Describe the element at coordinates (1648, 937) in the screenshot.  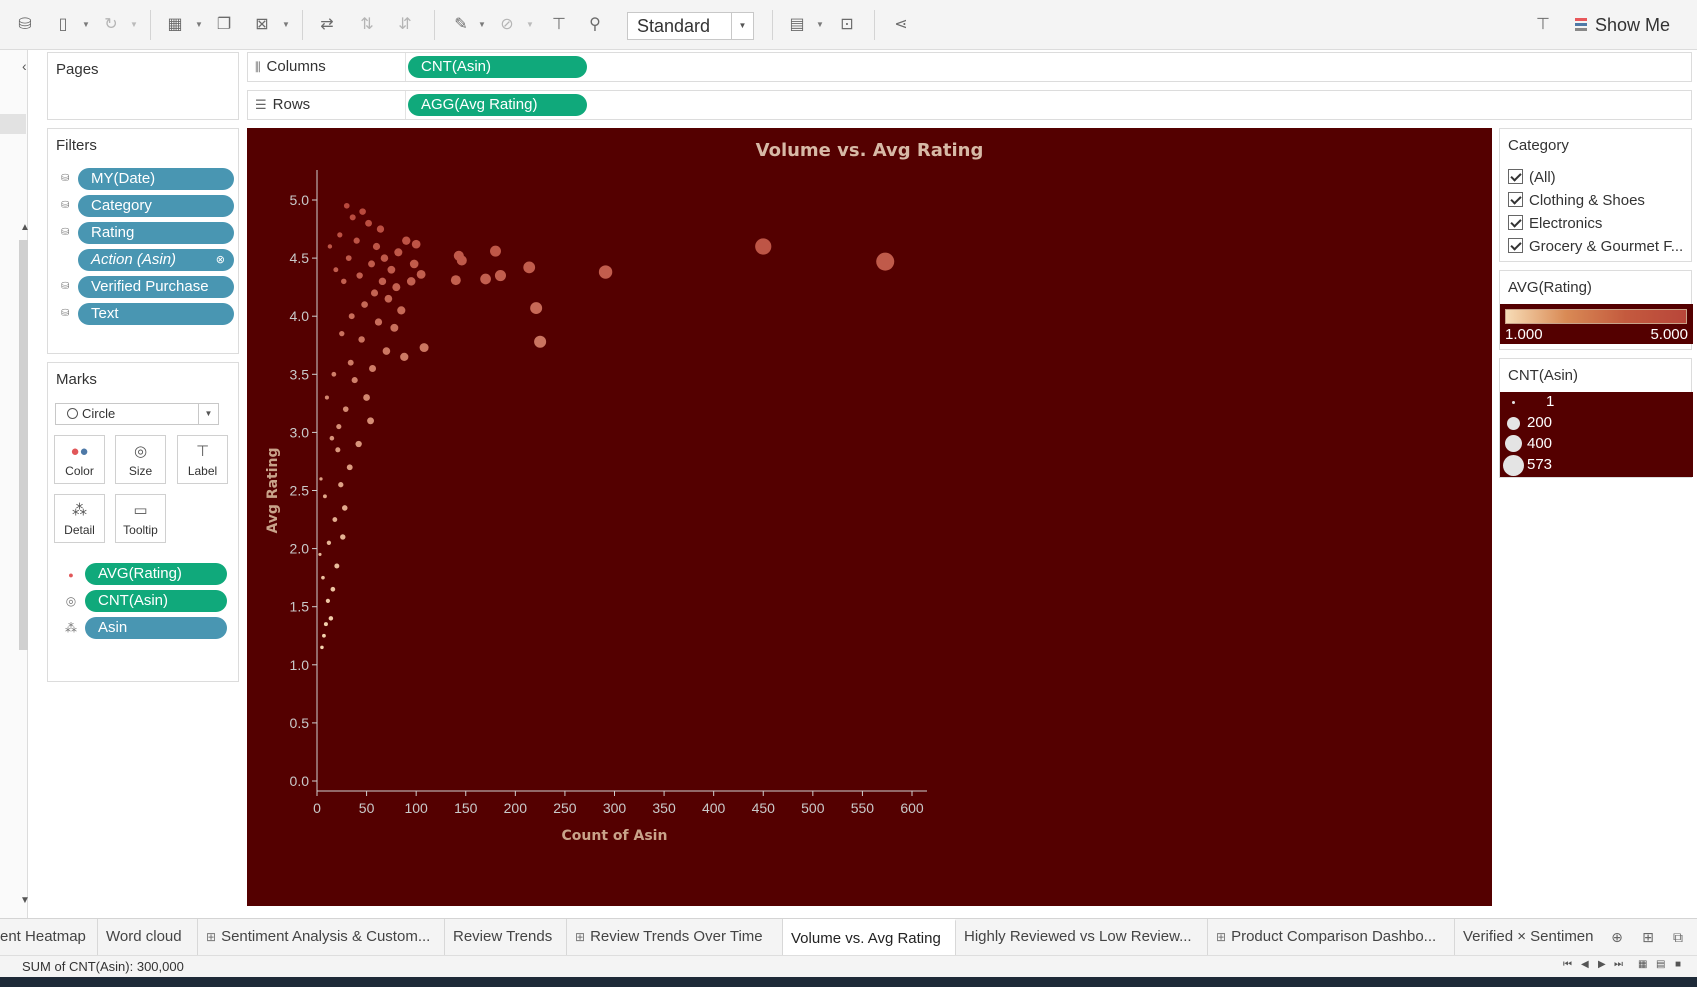
I see `new-dashboard-icon: ⊞` at that location.